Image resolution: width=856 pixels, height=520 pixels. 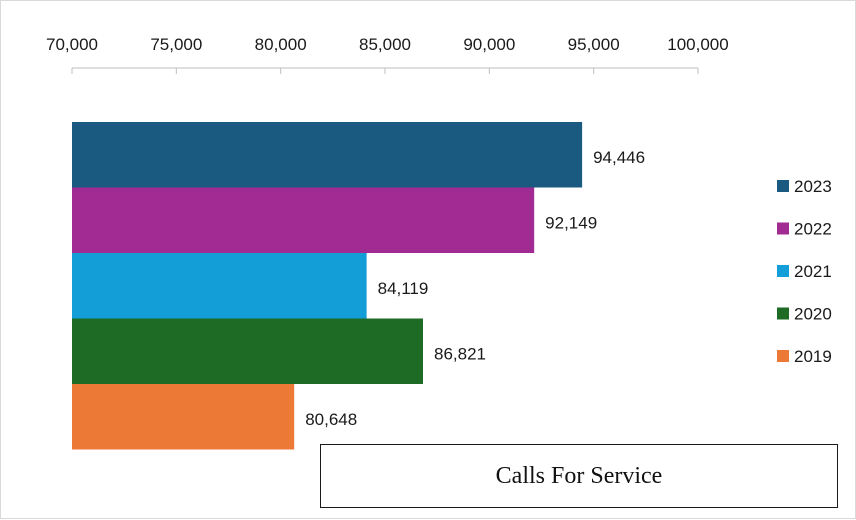 What do you see at coordinates (783, 356) in the screenshot?
I see `legend-swatch-2019` at bounding box center [783, 356].